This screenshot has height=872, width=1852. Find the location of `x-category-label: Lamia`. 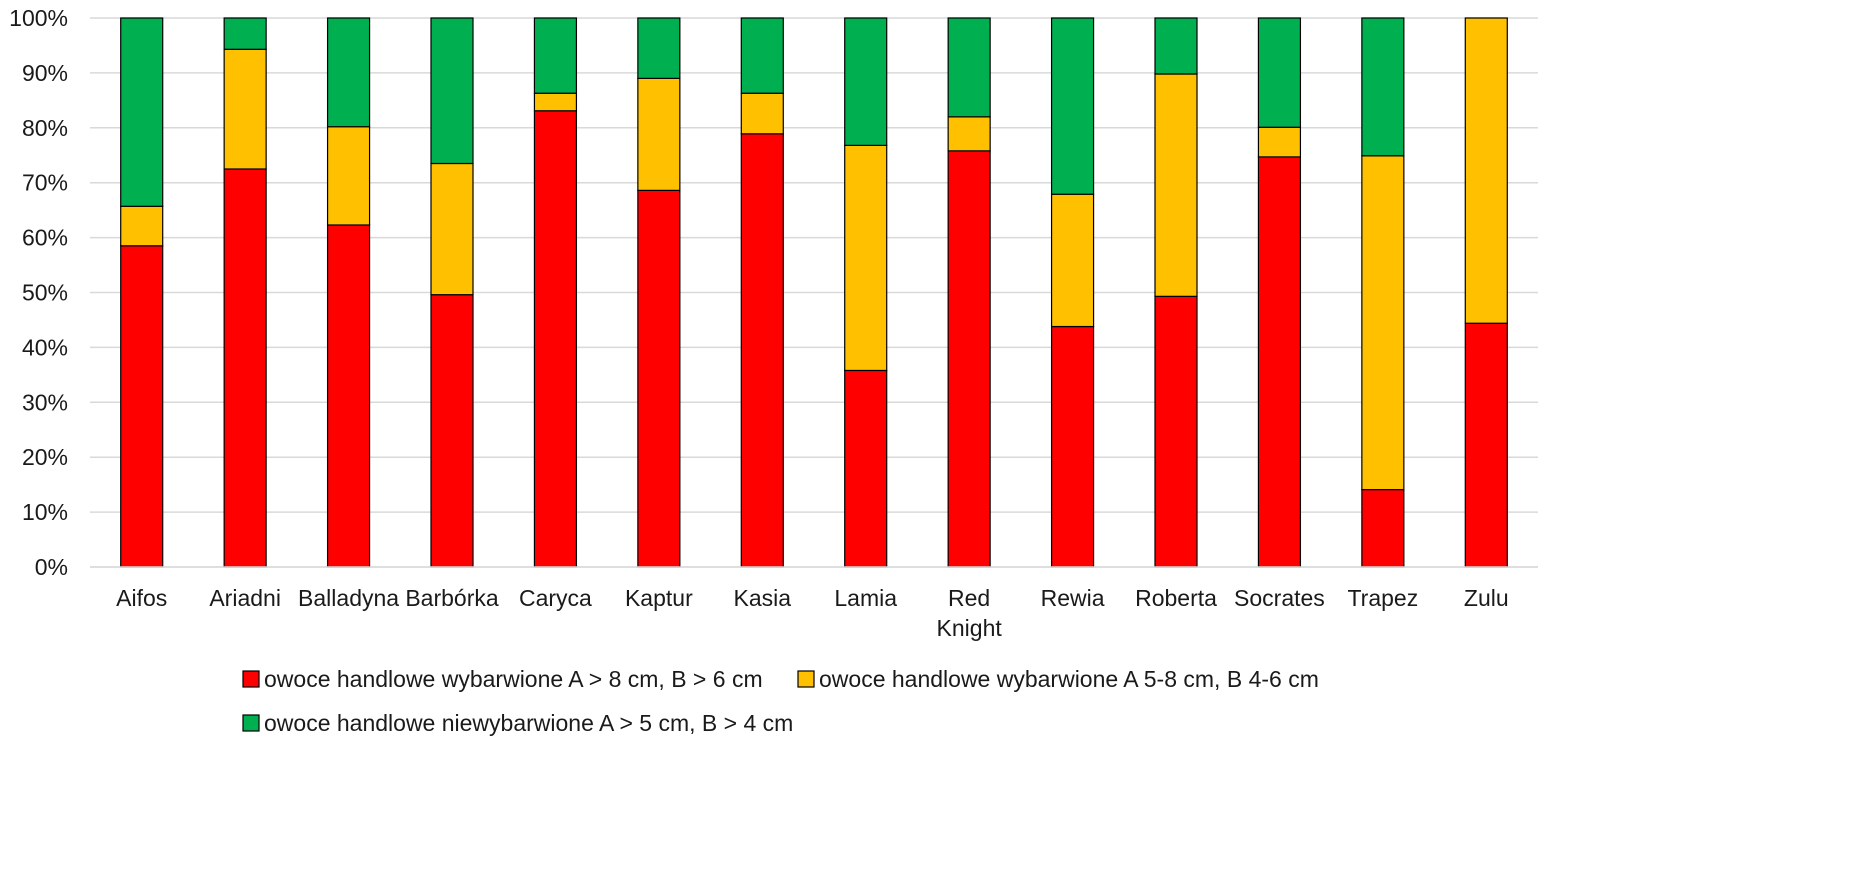

x-category-label: Lamia is located at coordinates (865, 598).